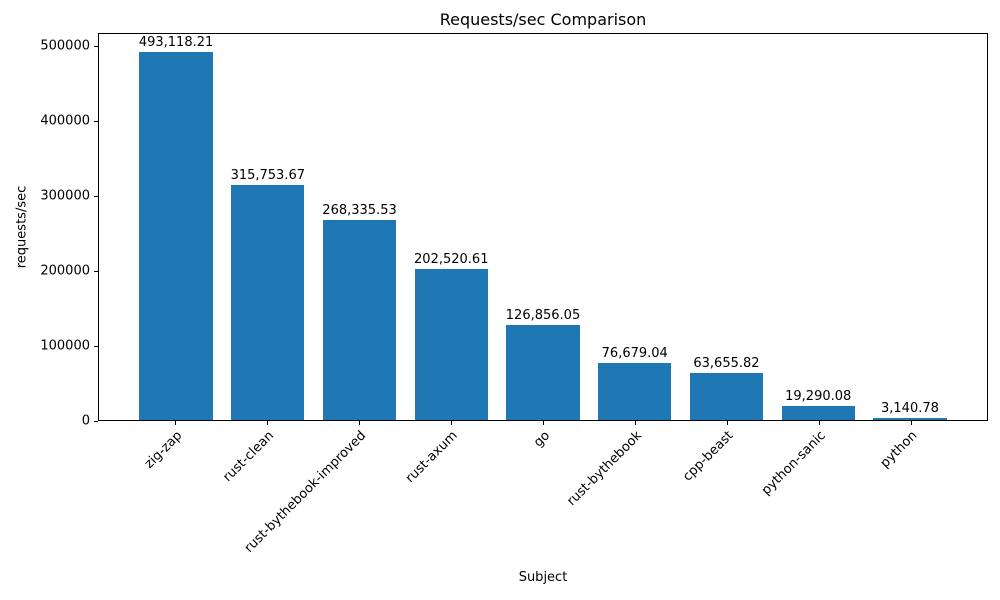  What do you see at coordinates (543, 372) in the screenshot?
I see `bar-go` at bounding box center [543, 372].